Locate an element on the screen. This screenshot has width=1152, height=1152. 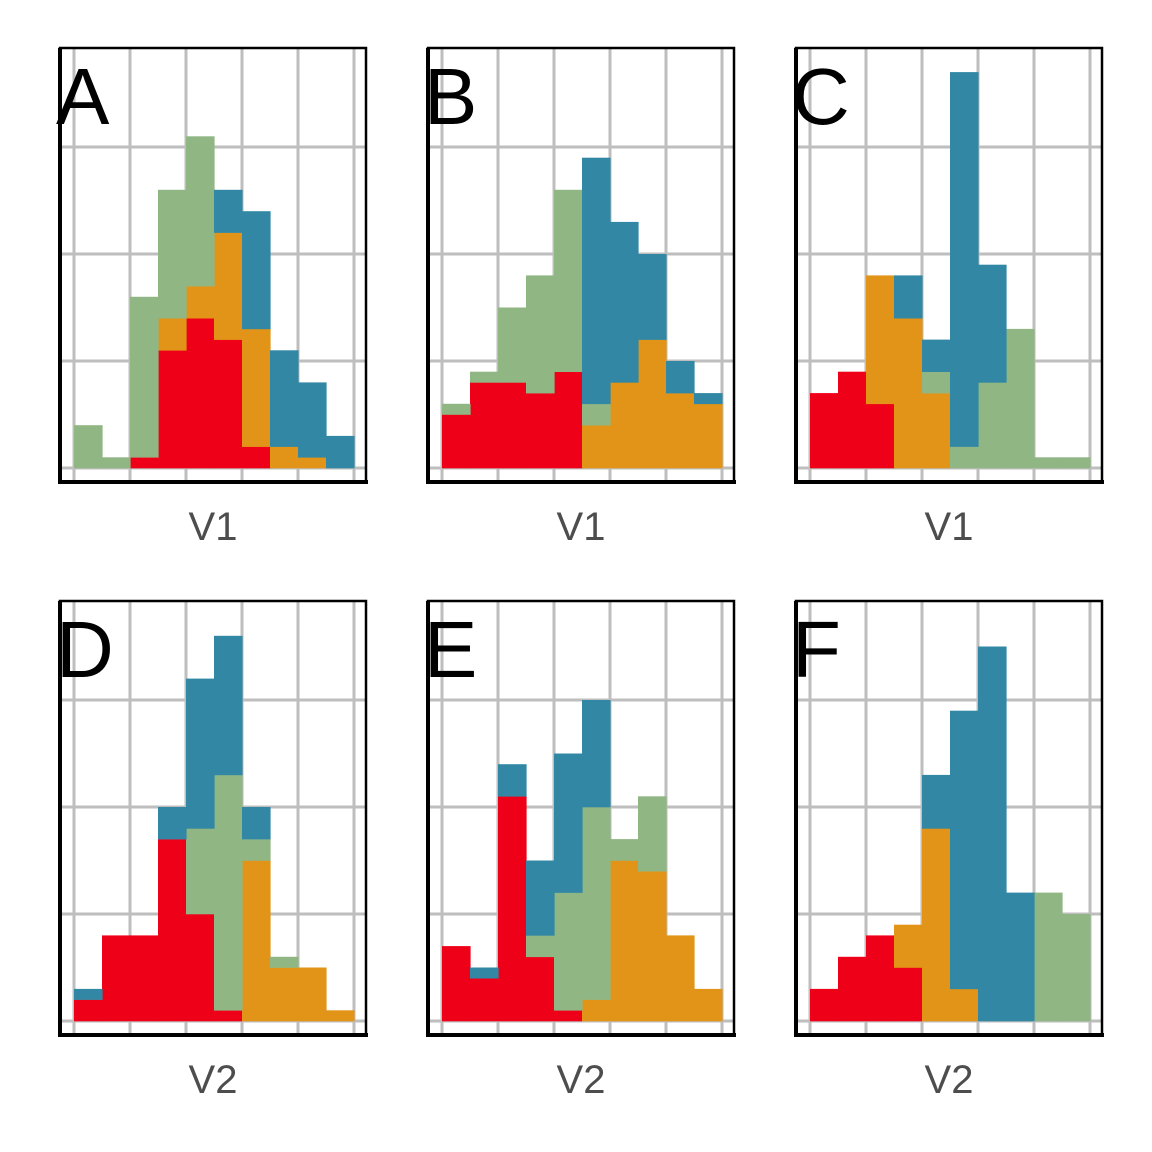
panel-letter: B is located at coordinates (450, 96).